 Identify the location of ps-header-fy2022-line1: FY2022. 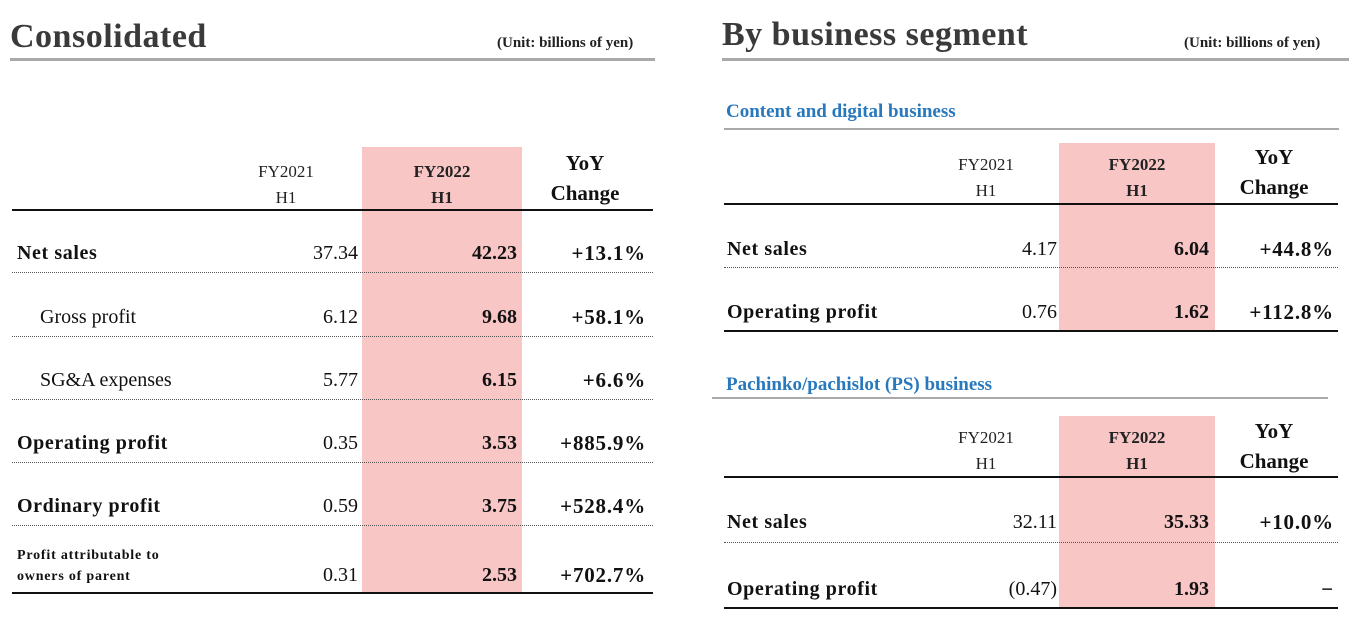
(1137, 437).